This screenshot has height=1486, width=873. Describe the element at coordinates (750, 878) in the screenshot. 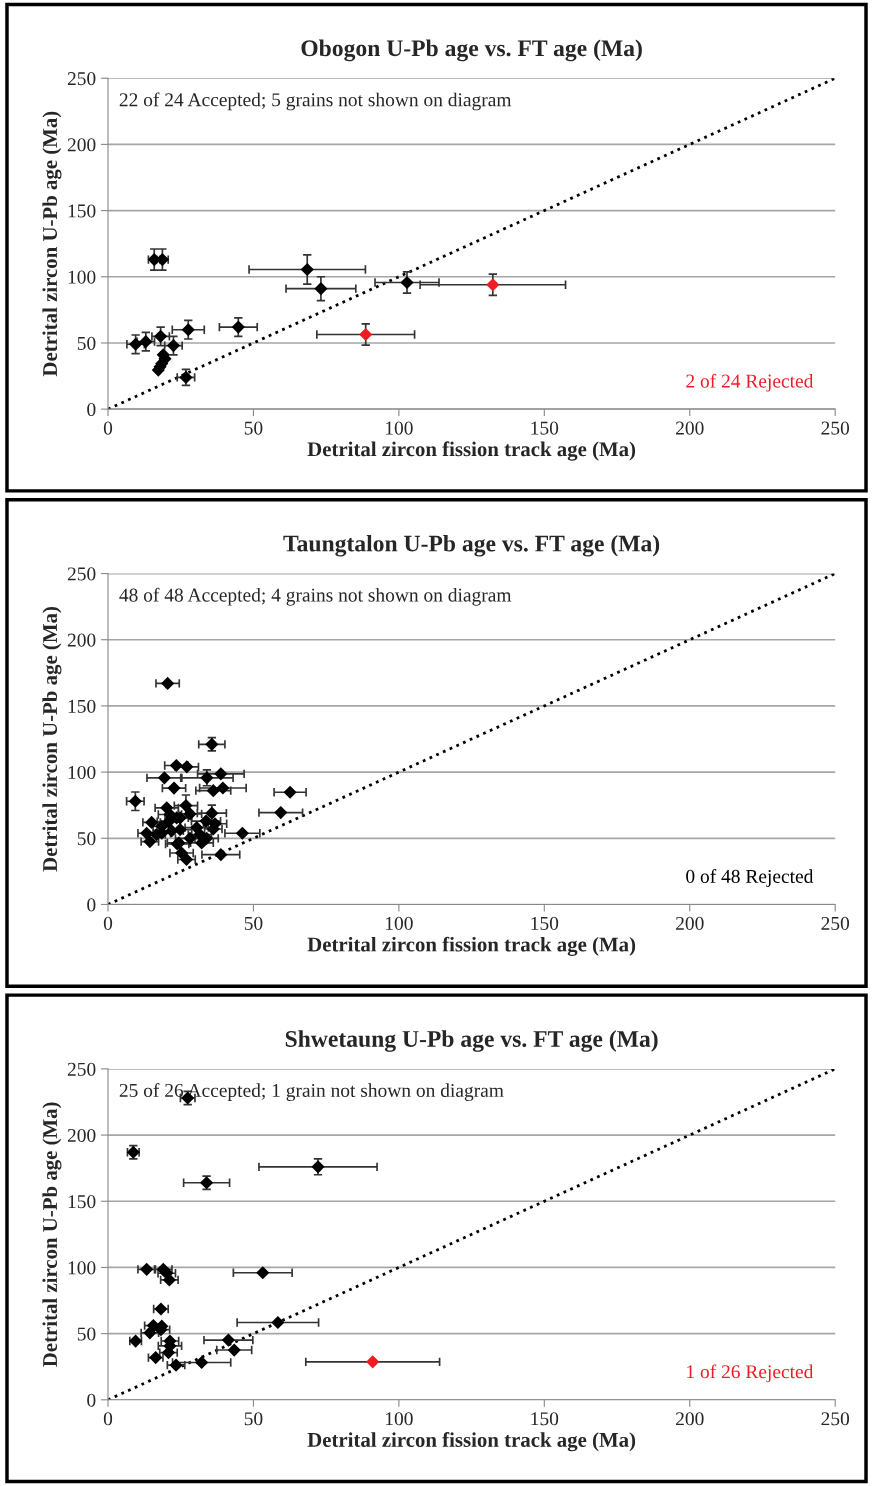

I see `annotation: 0 of 48 Rejected` at that location.